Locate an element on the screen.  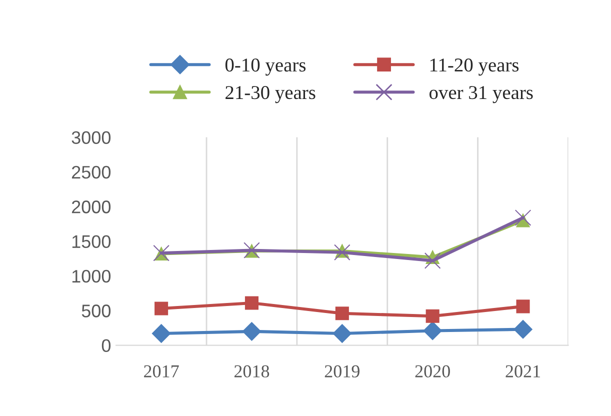
x-tick-label: 2020 is located at coordinates (432, 371).